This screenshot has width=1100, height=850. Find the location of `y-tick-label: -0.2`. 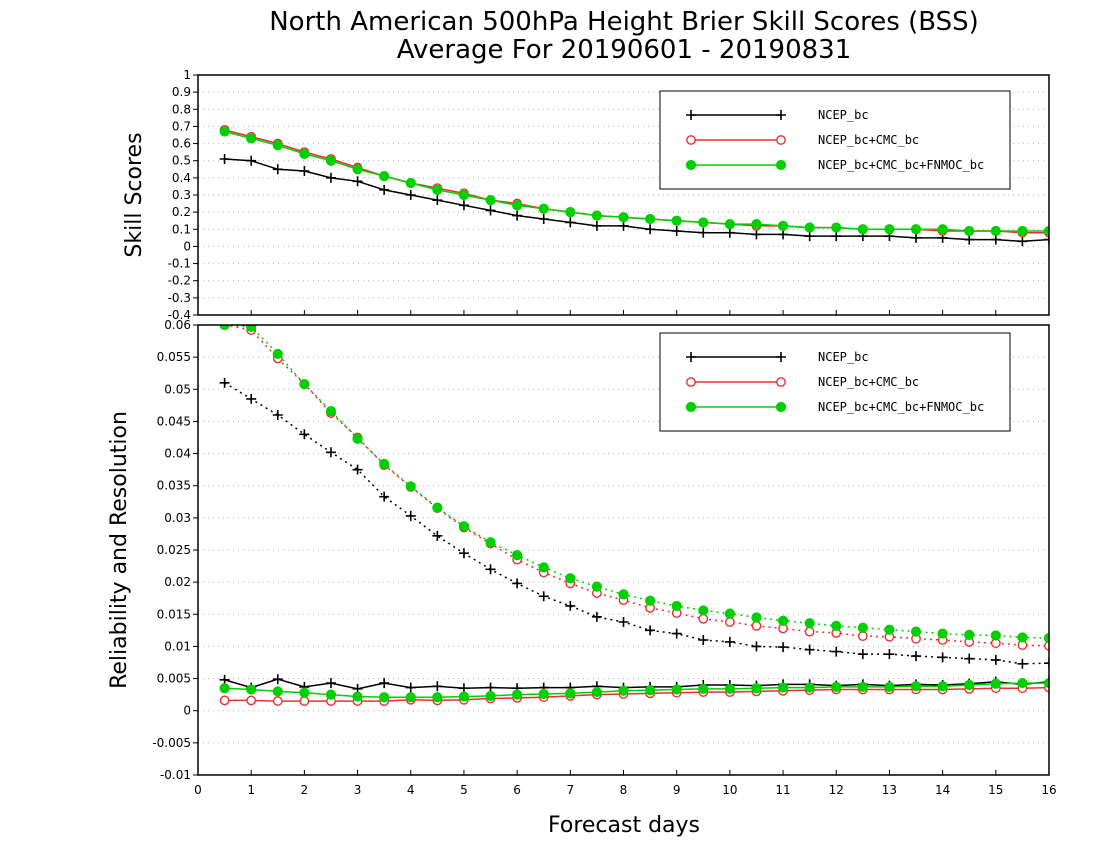

y-tick-label: -0.2 is located at coordinates (179, 281).